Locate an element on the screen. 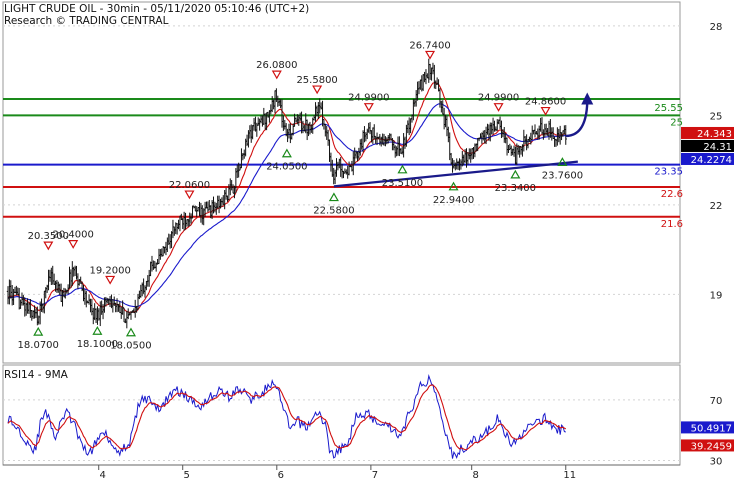 Image resolution: width=735 pixels, height=484 pixels. swing-label: 26.0800 is located at coordinates (276, 65).